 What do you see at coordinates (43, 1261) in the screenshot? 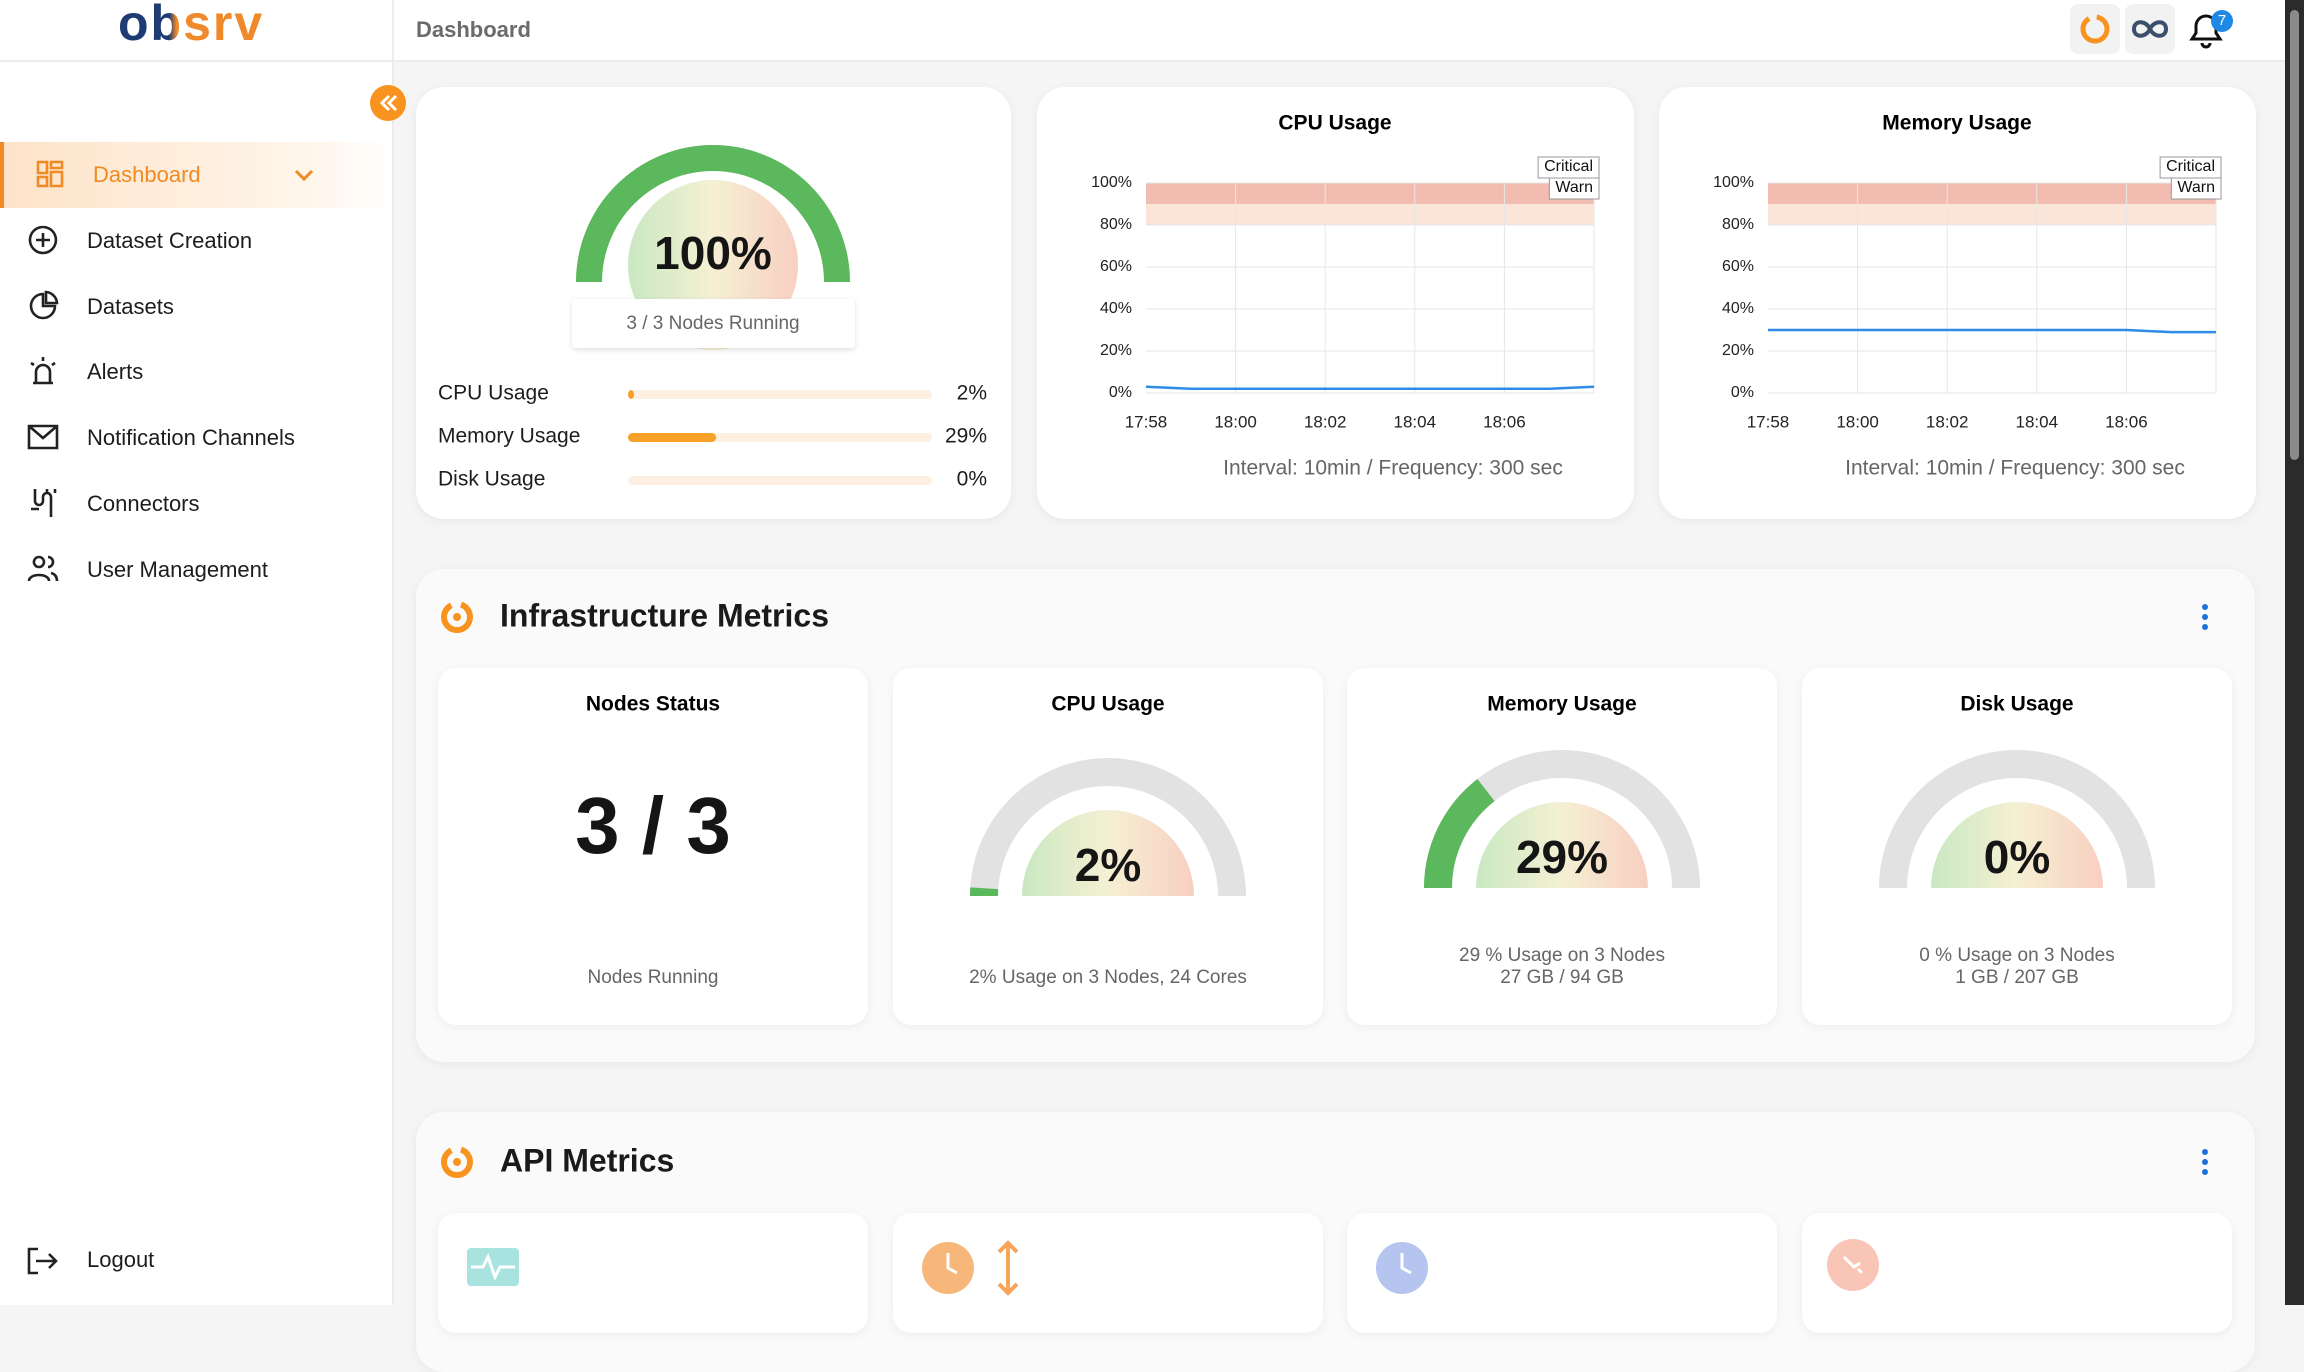
I see `logout-icon` at bounding box center [43, 1261].